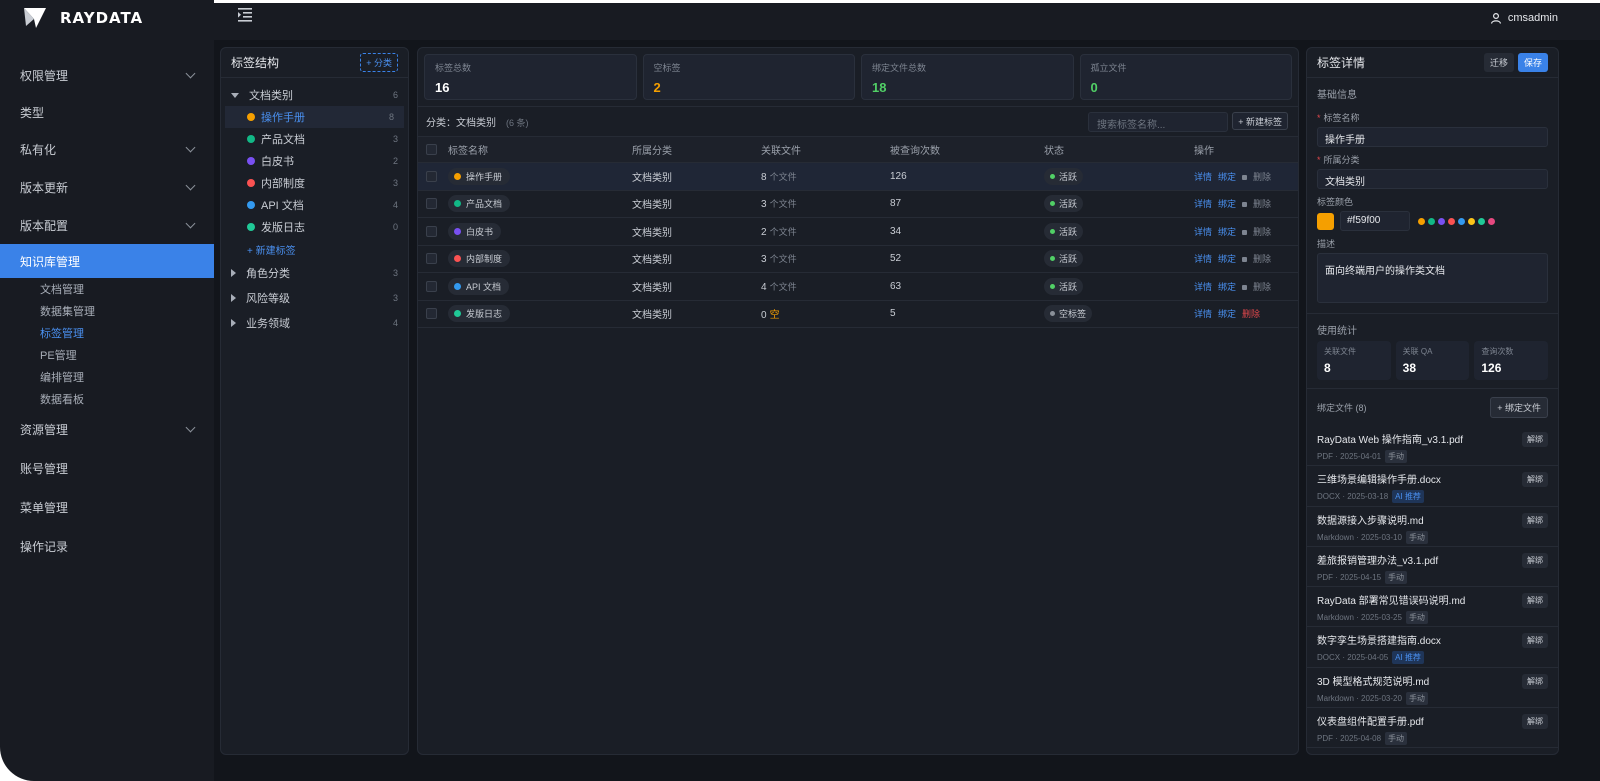 The image size is (1600, 781). I want to click on nav-sub-item-5: 数据看板, so click(62, 400).